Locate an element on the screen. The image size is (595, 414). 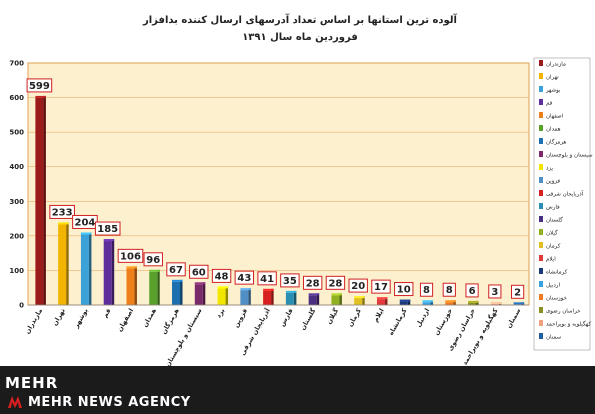
data-label: 48 is located at coordinates (222, 276).